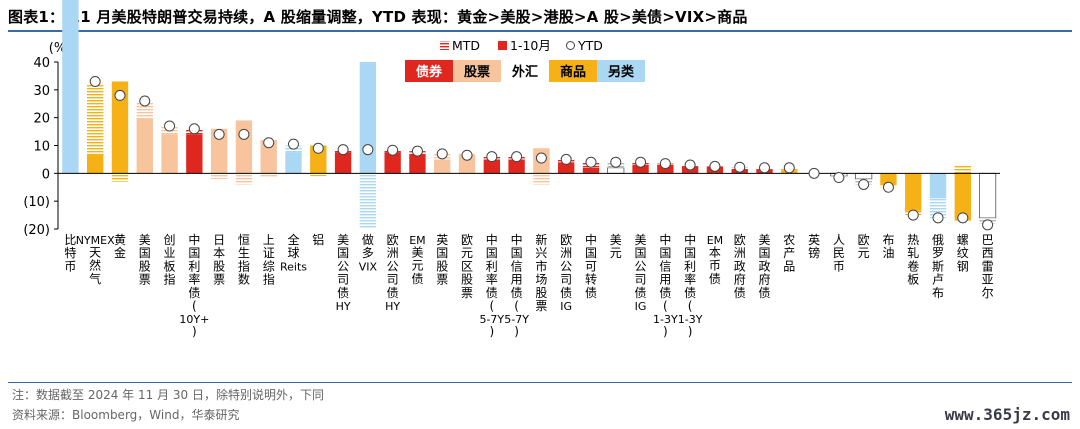 Image resolution: width=1080 pixels, height=429 pixels. I want to click on x-category-label: 美国政府债, so click(764, 266).